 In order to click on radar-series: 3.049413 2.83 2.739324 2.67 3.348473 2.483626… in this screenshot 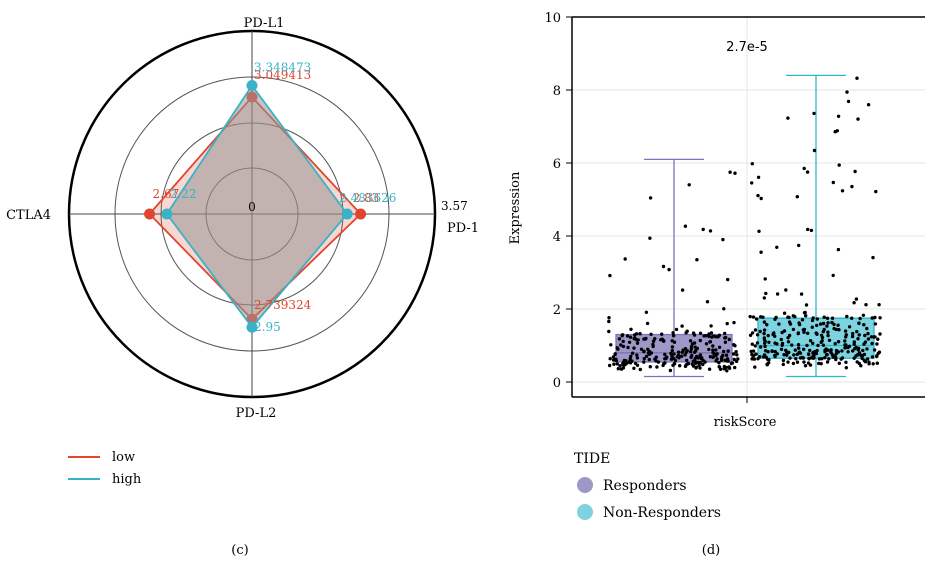, I will do `click(270, 197)`.